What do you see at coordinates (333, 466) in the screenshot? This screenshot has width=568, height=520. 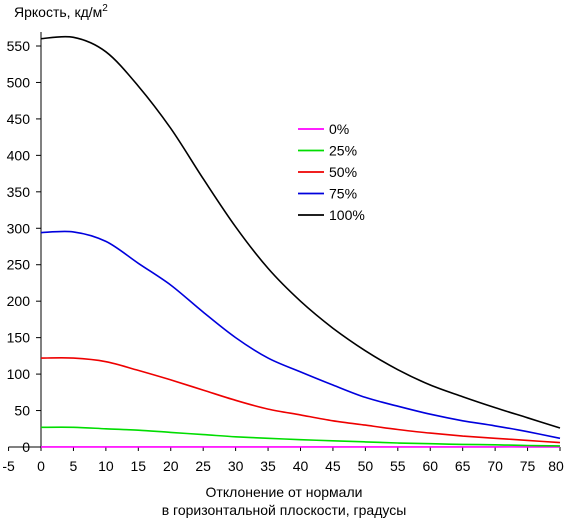 I see `x-tick-label: 45` at bounding box center [333, 466].